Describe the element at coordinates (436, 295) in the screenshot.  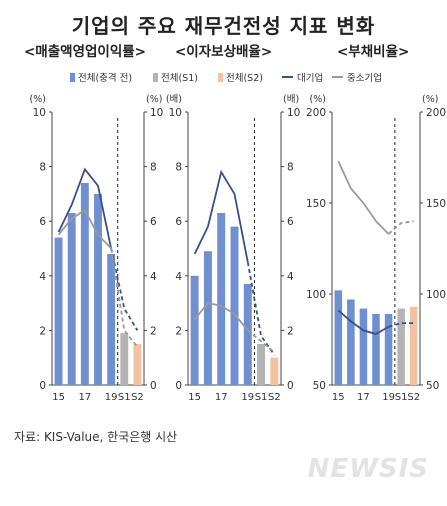
I see `tick-label-right: 100` at that location.